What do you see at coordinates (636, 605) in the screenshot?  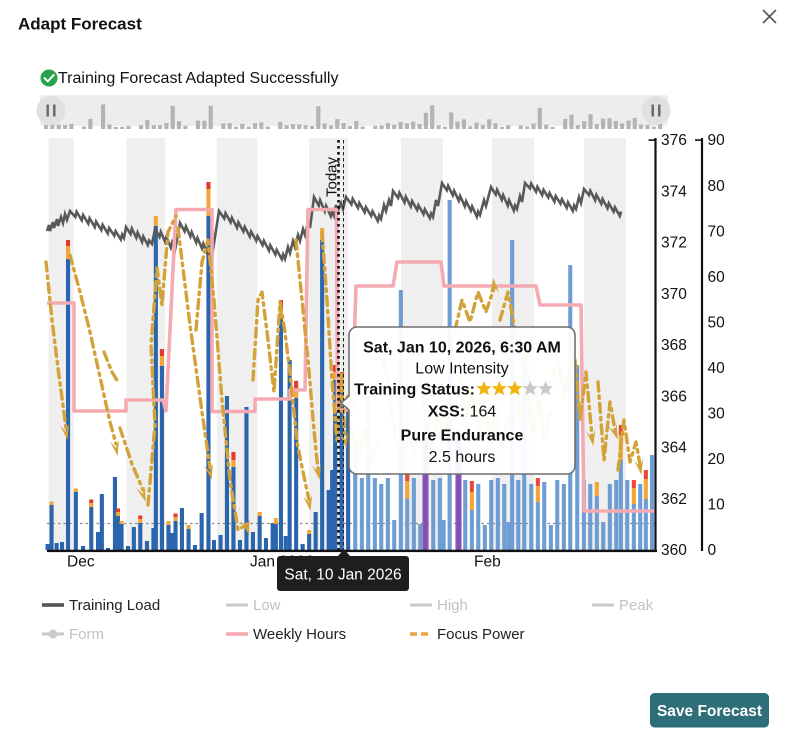 I see `svg-text: Peak` at bounding box center [636, 605].